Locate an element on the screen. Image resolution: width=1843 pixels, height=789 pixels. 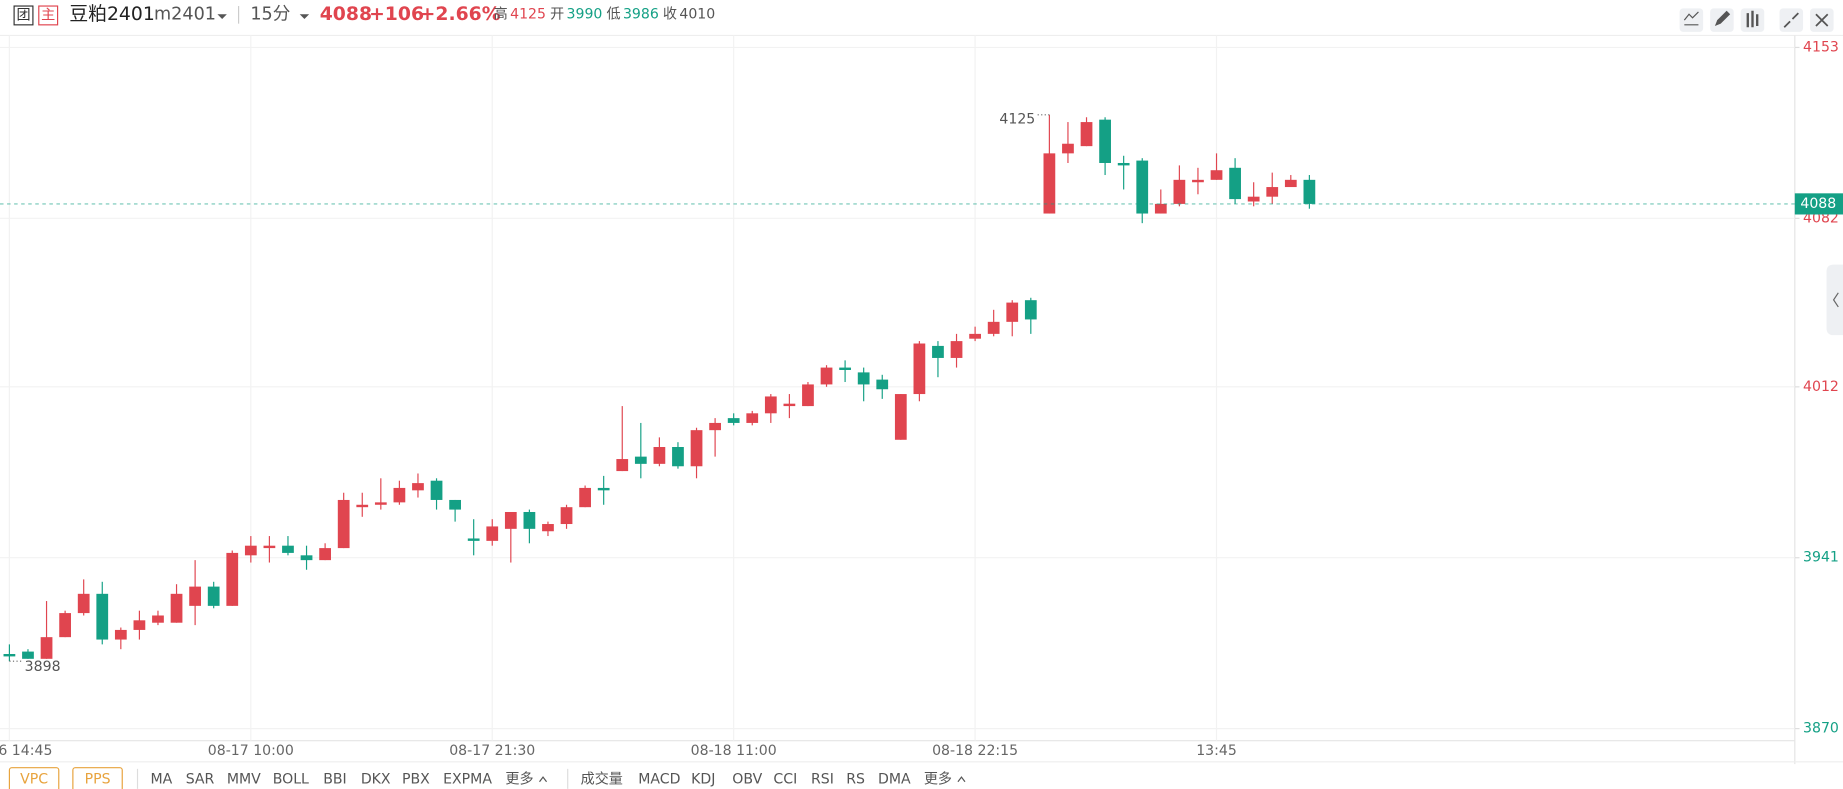
period: 15分 is located at coordinates (270, 13).